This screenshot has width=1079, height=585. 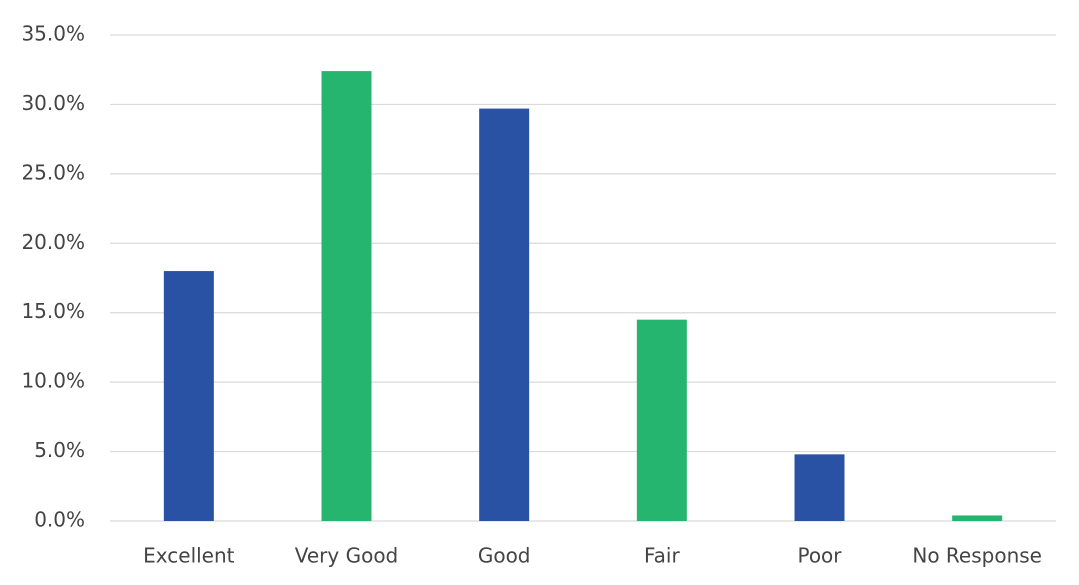 I want to click on y-tick-label: 20.0%, so click(x=53, y=242).